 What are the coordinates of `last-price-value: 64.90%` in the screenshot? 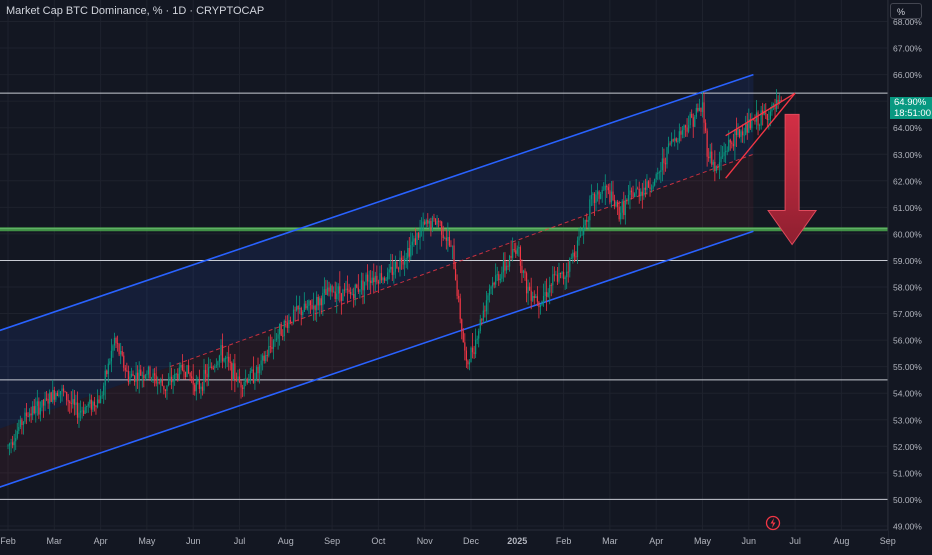 It's located at (910, 102).